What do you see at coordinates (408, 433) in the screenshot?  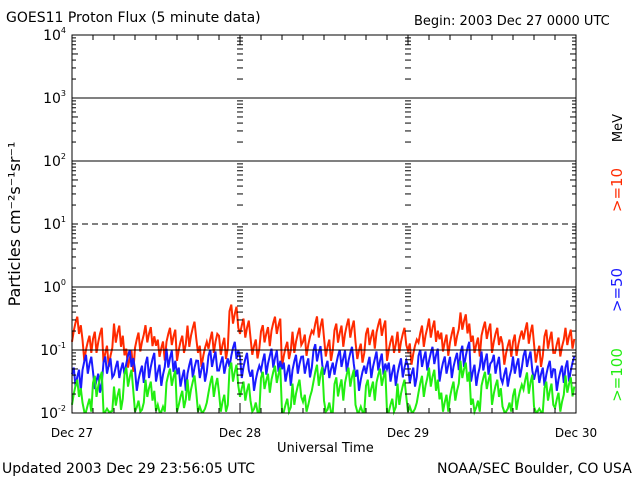 I see `x-tick-label-2: Dec 29` at bounding box center [408, 433].